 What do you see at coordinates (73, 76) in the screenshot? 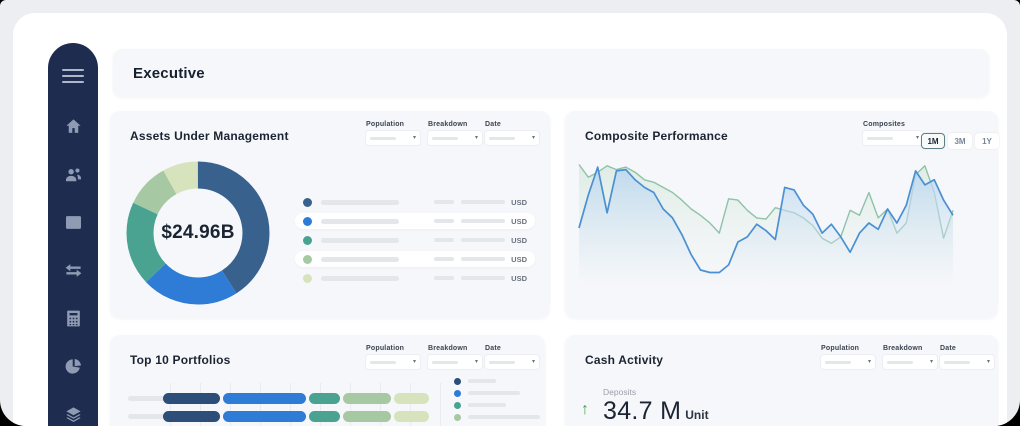
I see `menu-icon` at bounding box center [73, 76].